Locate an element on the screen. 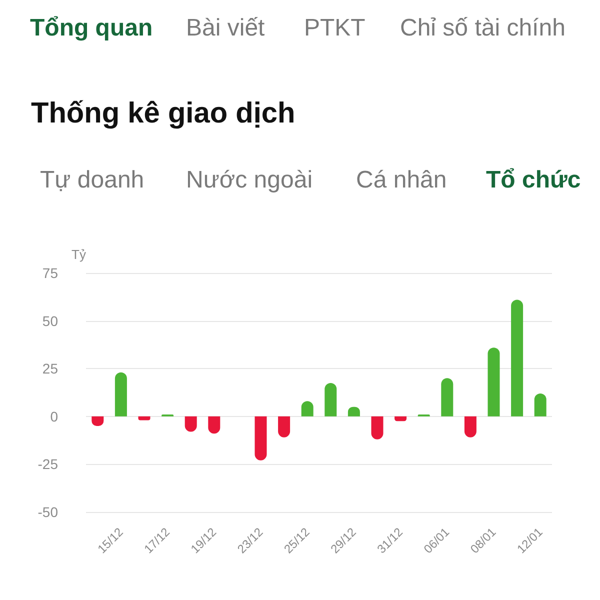 This screenshot has height=600, width=600. text: Nước ngoài is located at coordinates (249, 180).